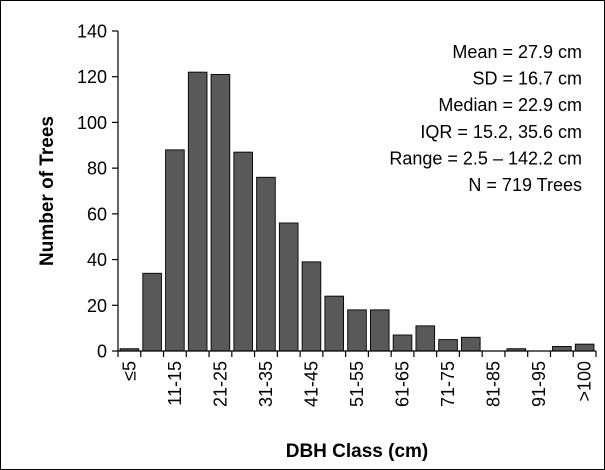 Image resolution: width=605 pixels, height=470 pixels. I want to click on x-tick-label: 61-65, so click(403, 384).